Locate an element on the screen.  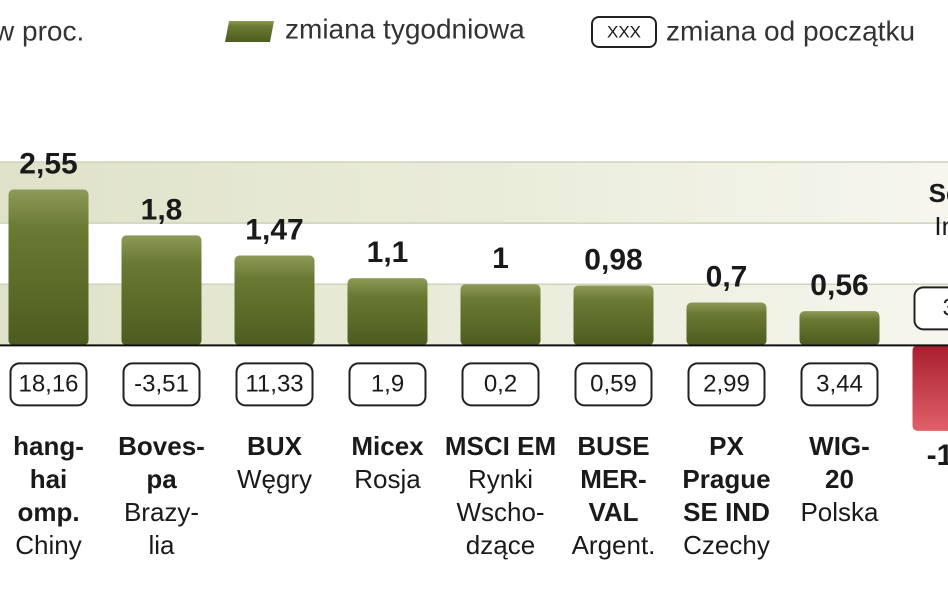
category-name: WIG- is located at coordinates (839, 446).